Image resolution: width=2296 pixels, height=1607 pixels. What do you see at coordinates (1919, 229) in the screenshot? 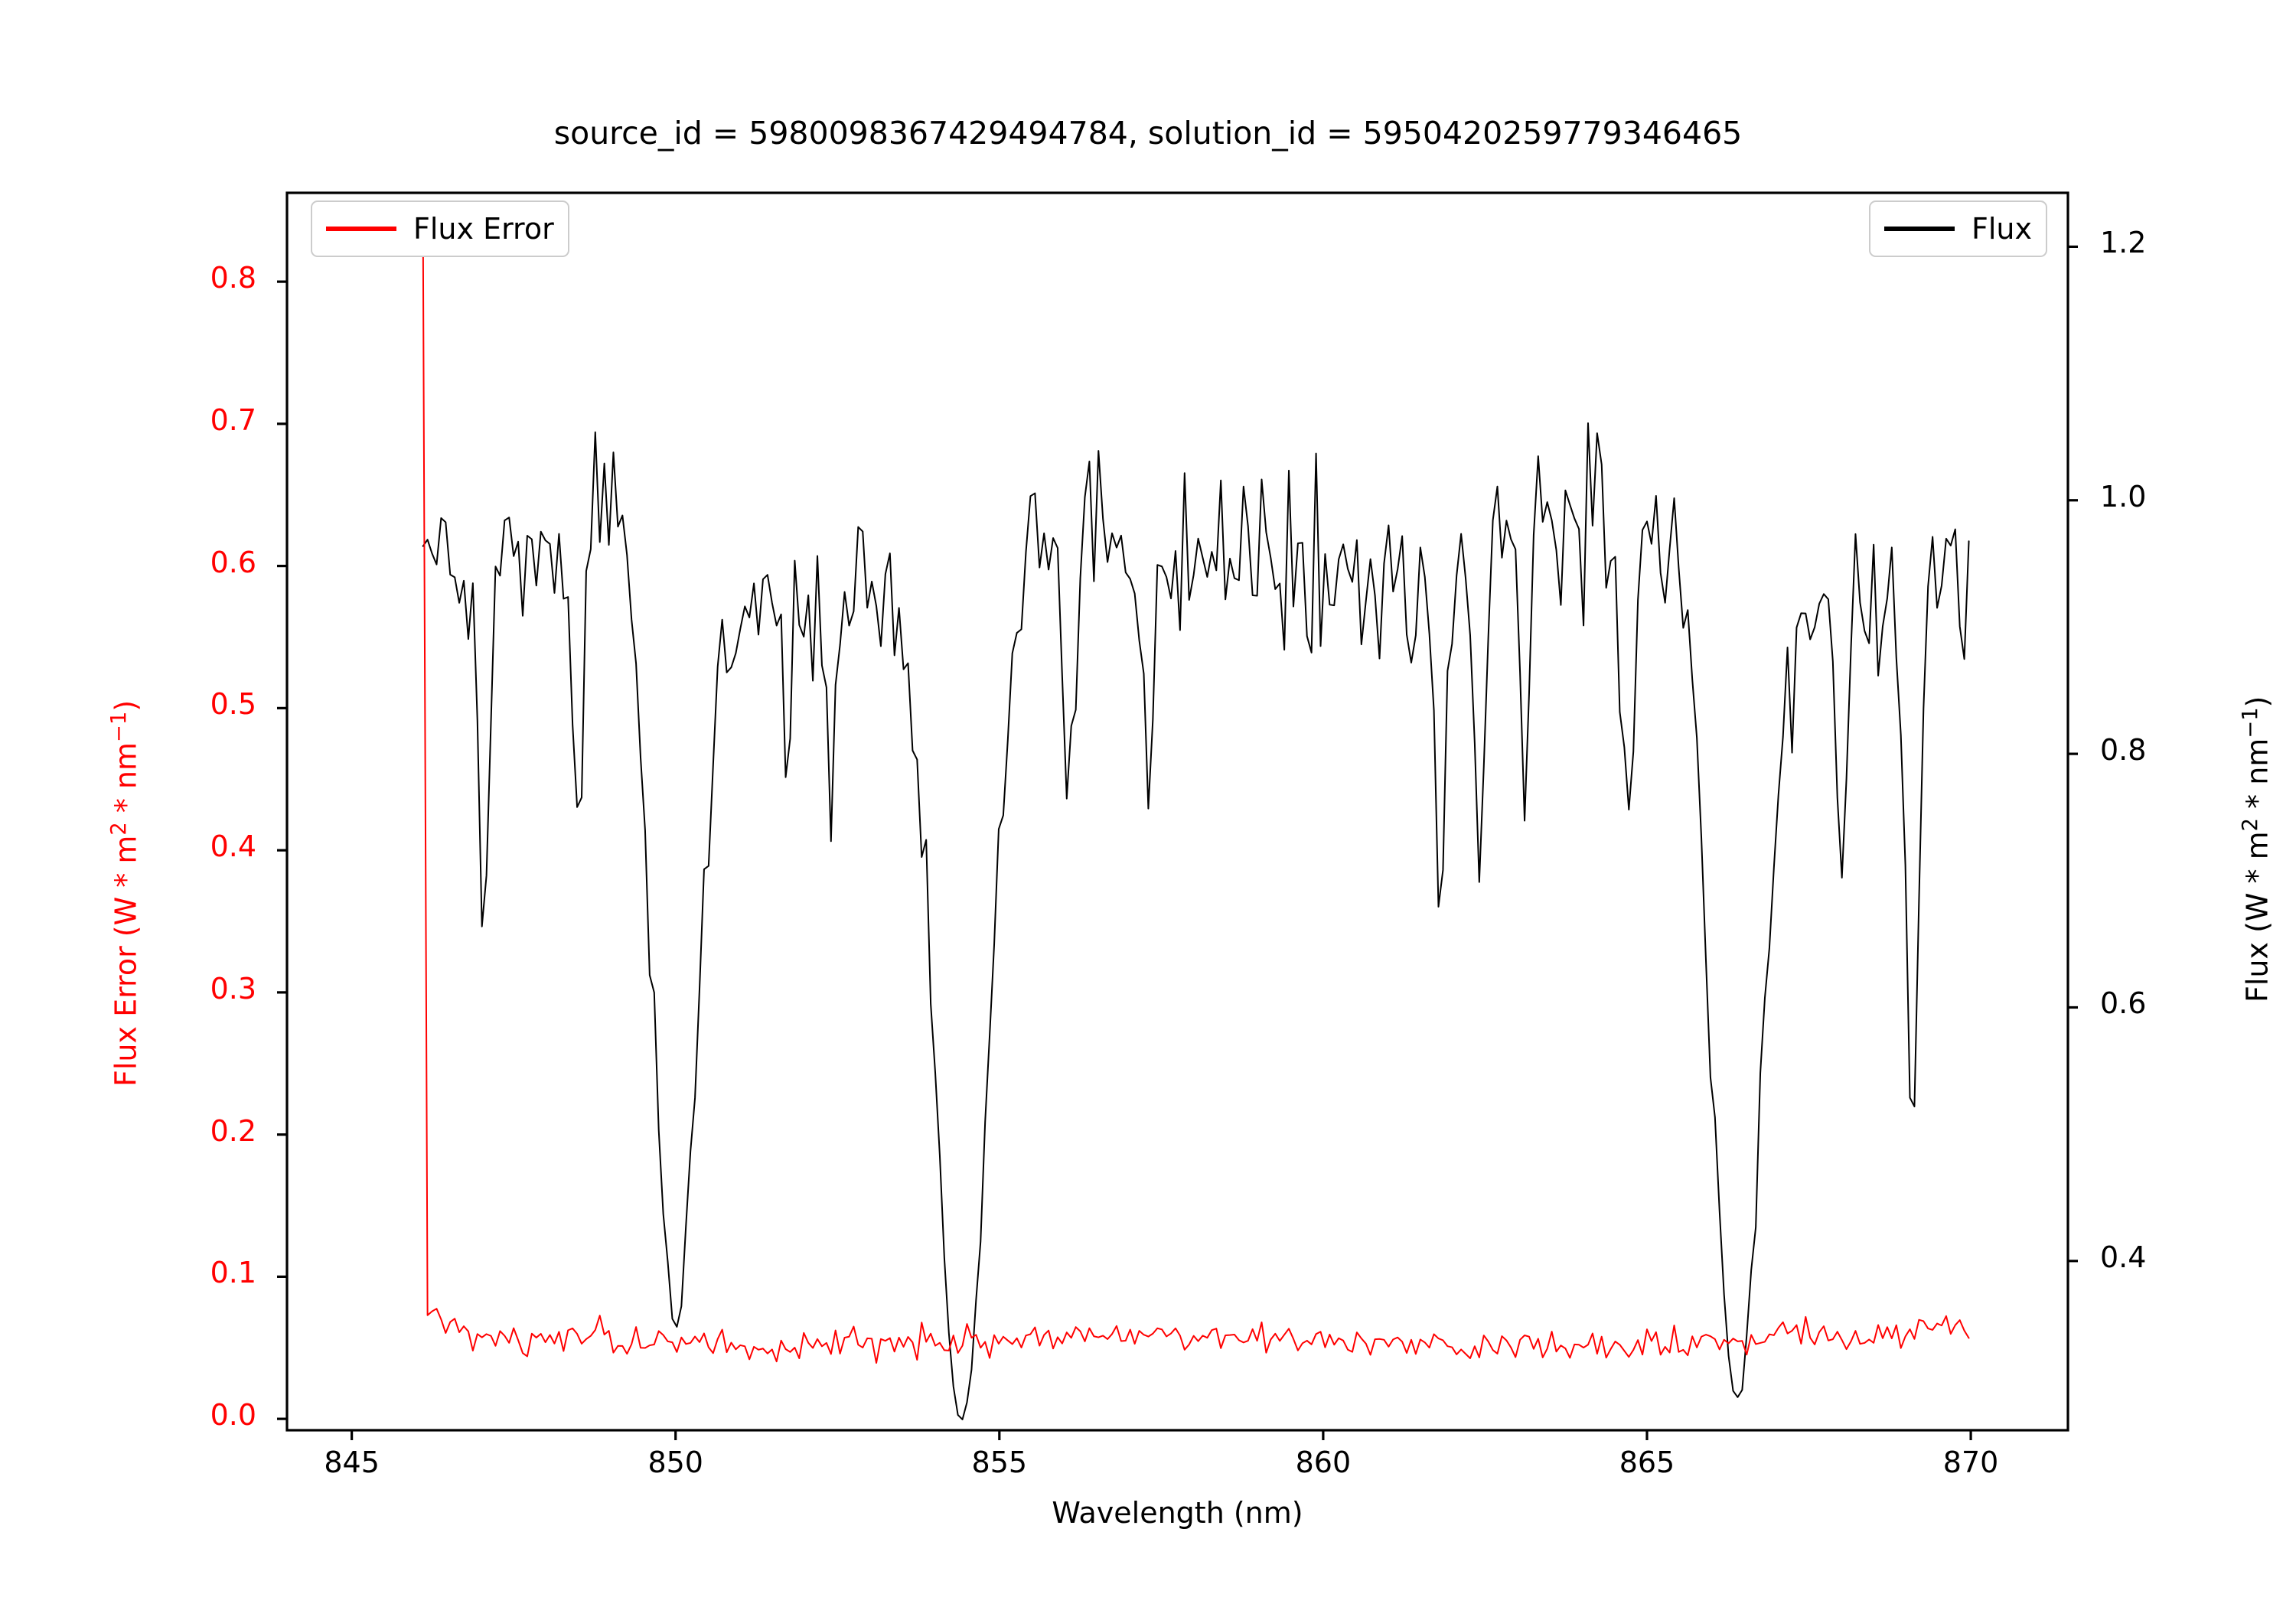
I see `legend-line-flux` at bounding box center [1919, 229].